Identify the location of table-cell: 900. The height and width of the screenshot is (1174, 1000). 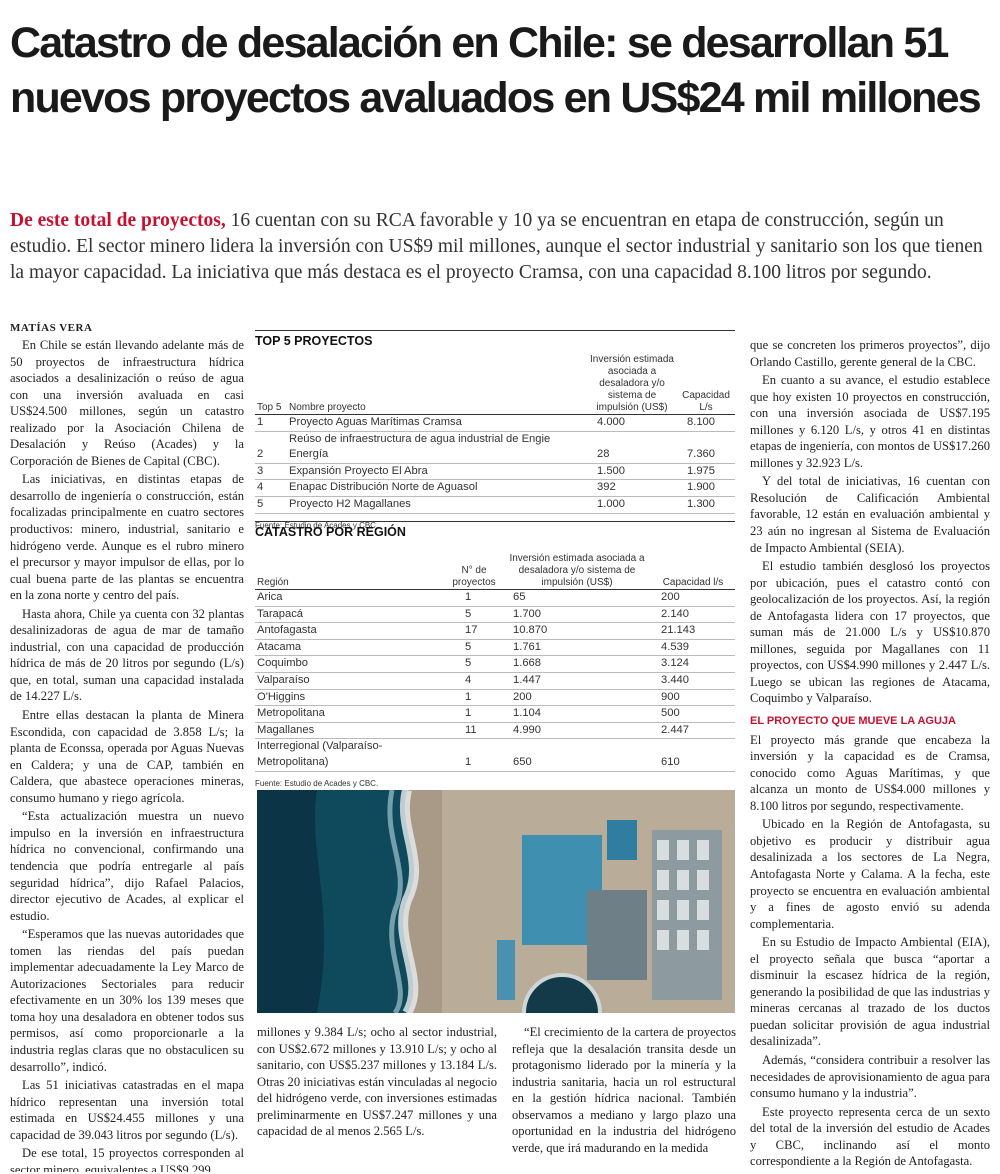
(670, 696).